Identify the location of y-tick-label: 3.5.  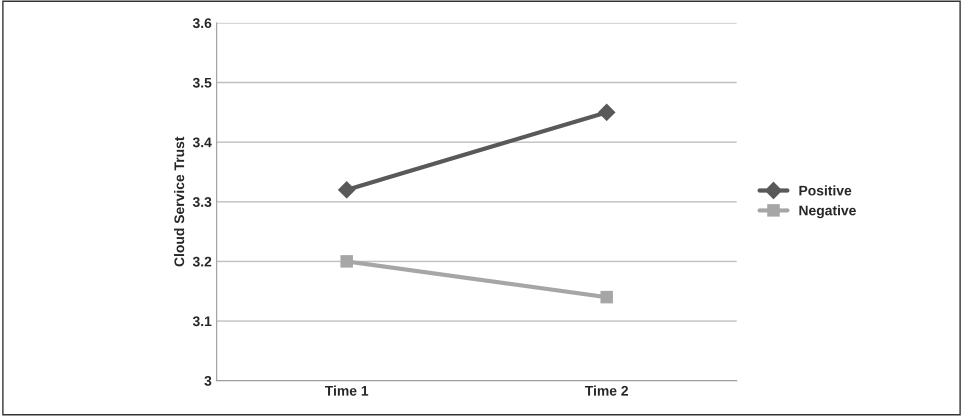
(202, 83).